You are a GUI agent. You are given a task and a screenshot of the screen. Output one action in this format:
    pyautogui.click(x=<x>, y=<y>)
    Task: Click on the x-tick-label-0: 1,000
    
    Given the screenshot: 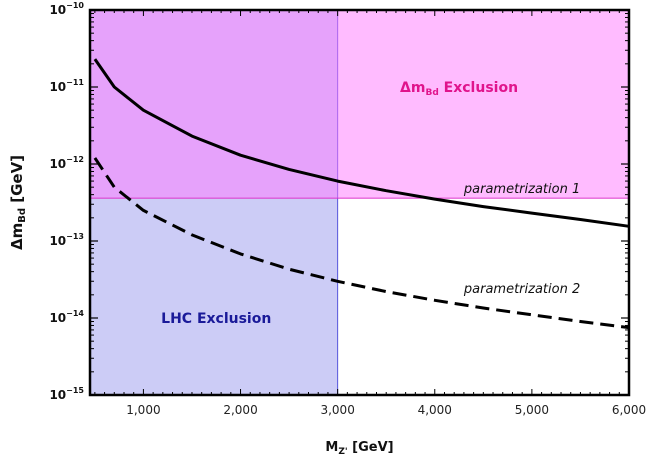 What is the action you would take?
    pyautogui.click(x=143, y=410)
    